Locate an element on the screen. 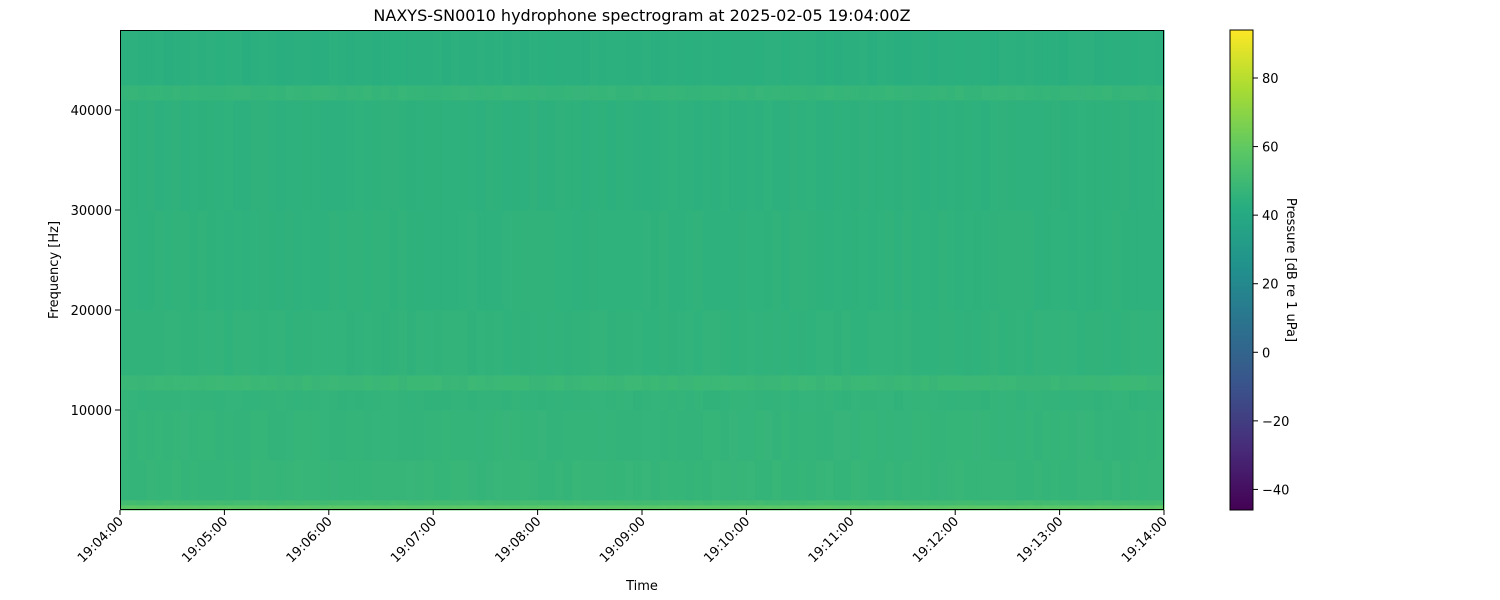 The height and width of the screenshot is (600, 1500). x-tick-label: 19:11:00 is located at coordinates (832, 540).